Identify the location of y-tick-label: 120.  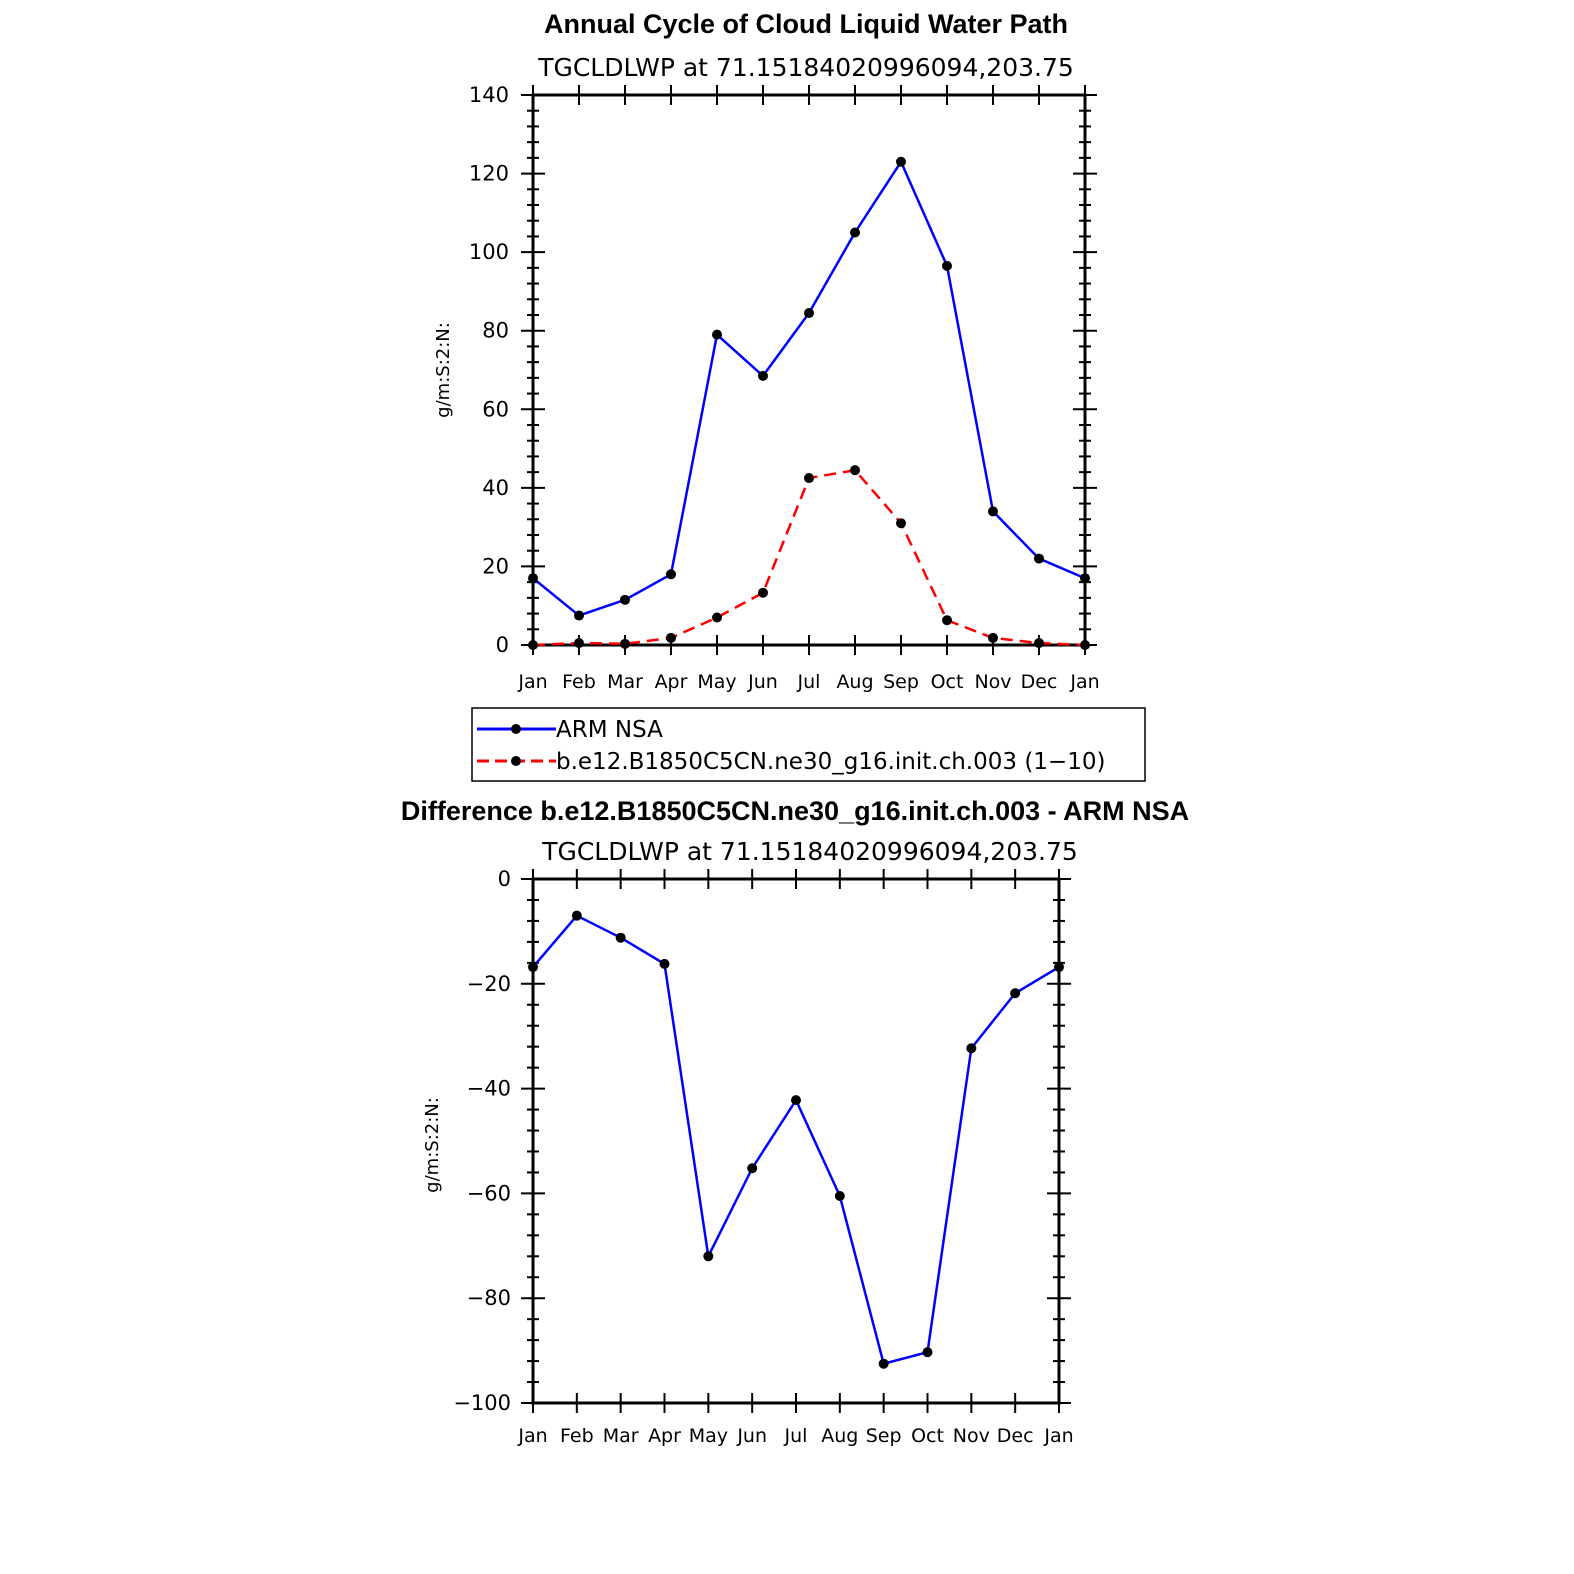
(489, 174).